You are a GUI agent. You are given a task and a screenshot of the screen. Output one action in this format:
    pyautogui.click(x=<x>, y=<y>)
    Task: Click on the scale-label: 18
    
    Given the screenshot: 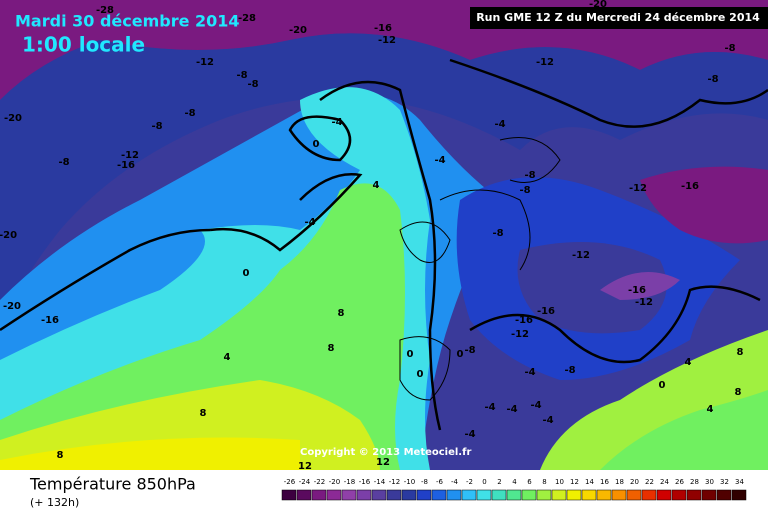 What is the action you would take?
    pyautogui.click(x=619, y=482)
    